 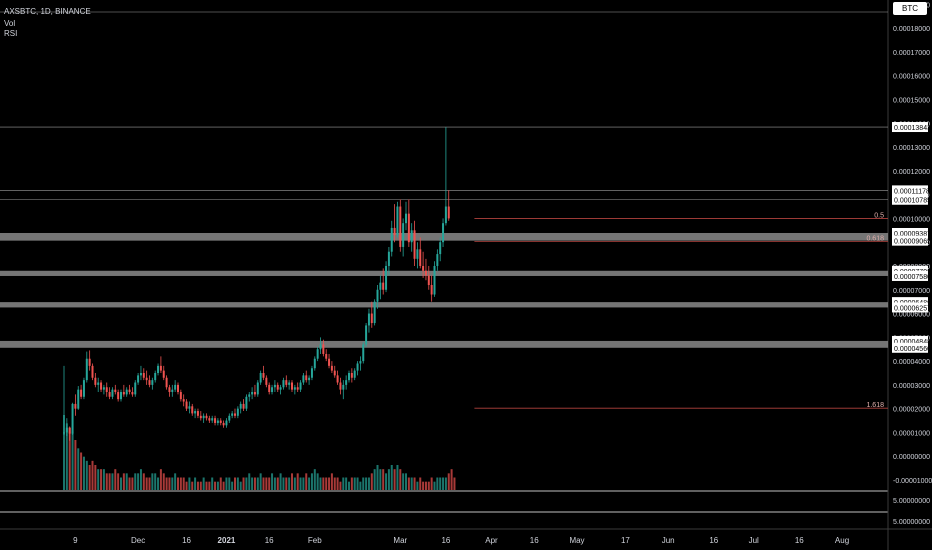 I want to click on currency-badge: BTC, so click(x=910, y=8).